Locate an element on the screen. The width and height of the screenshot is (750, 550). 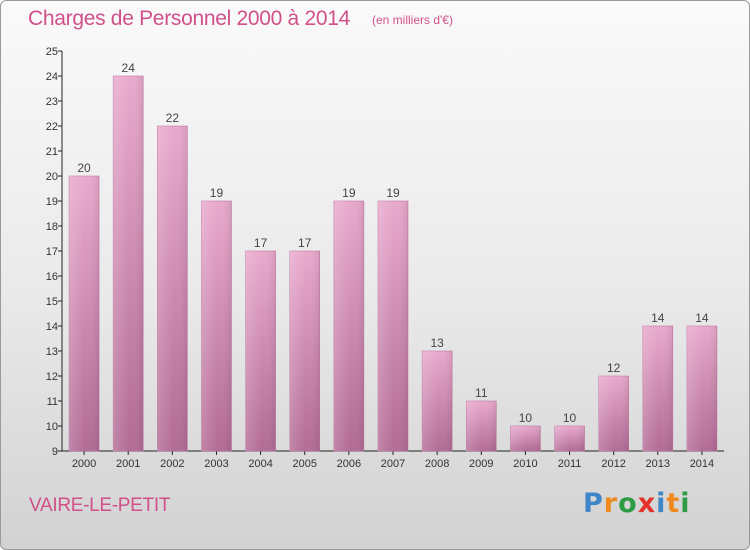
x-tick-label: 2001 is located at coordinates (128, 464).